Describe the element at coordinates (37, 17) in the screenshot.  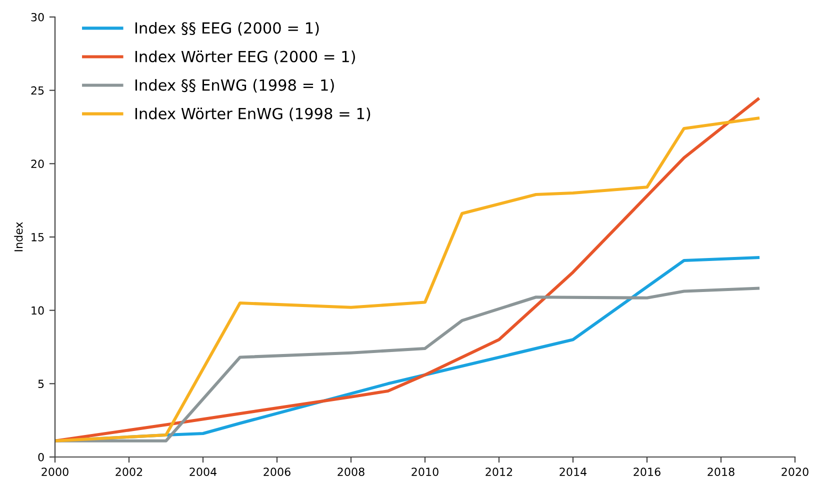
I see `y-tick-label: 30` at that location.